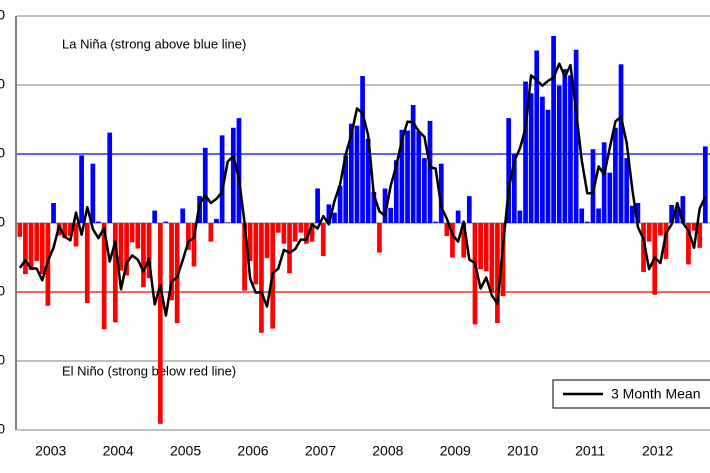 The height and width of the screenshot is (473, 710). Describe the element at coordinates (2, 153) in the screenshot. I see `y-tick-label: 10` at that location.